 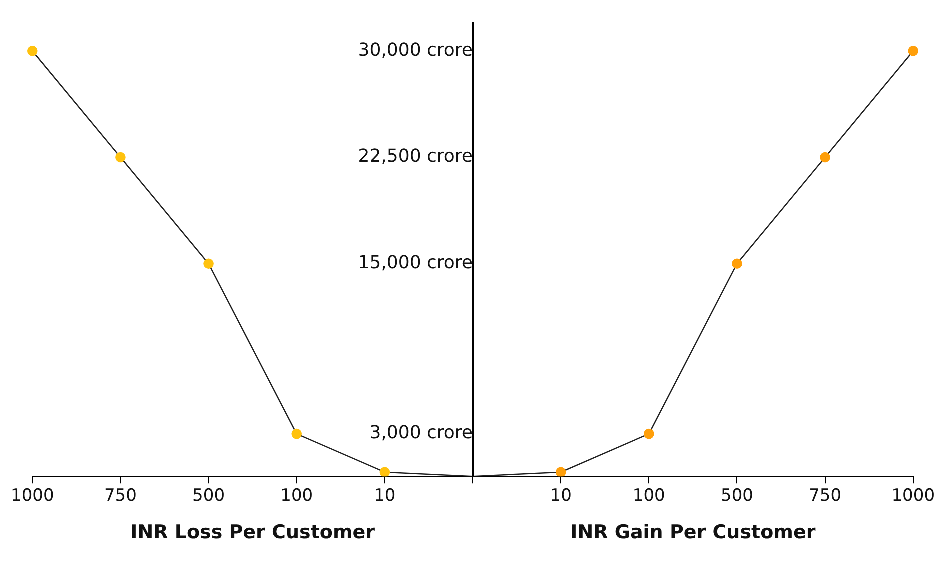 What do you see at coordinates (415, 157) in the screenshot?
I see `y-tick-label: 22,500 crore` at bounding box center [415, 157].